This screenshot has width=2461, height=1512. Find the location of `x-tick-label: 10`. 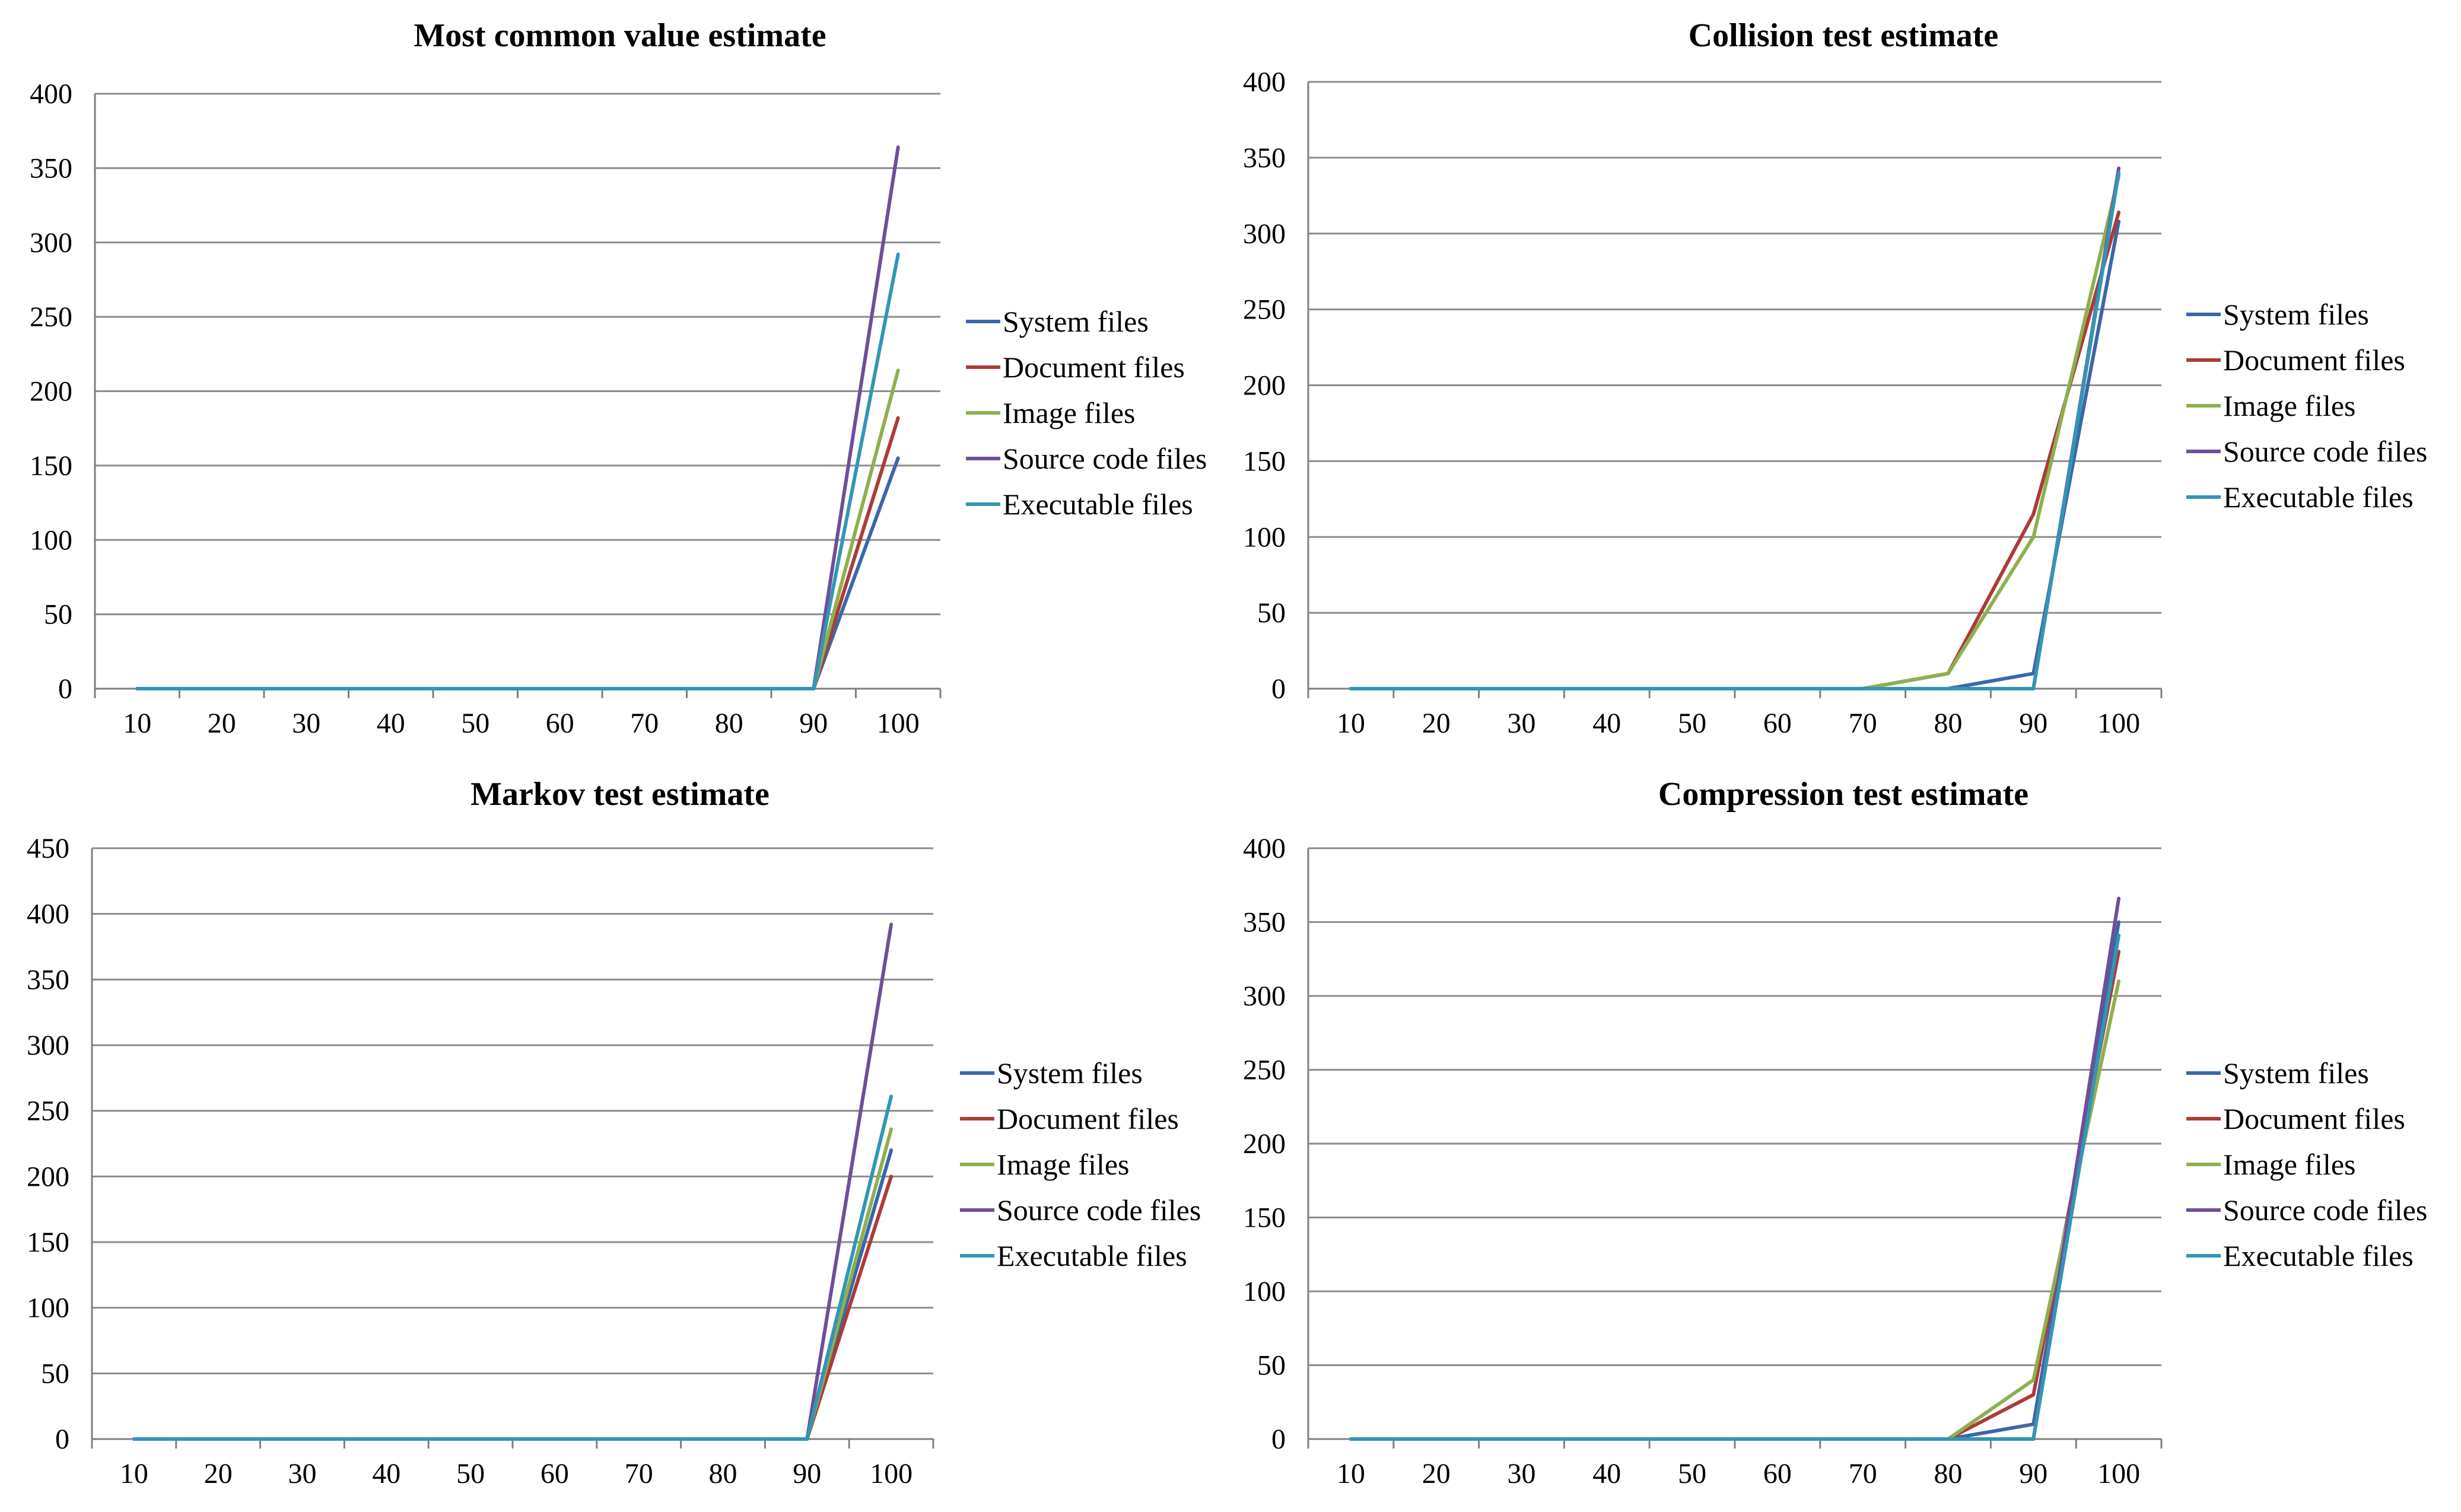

x-tick-label: 10 is located at coordinates (137, 723).